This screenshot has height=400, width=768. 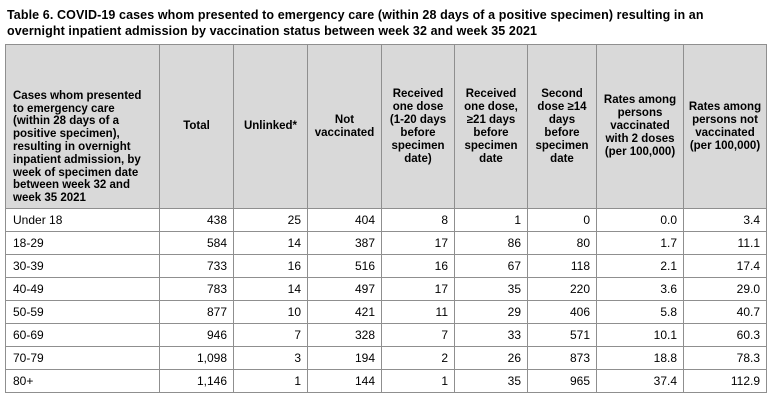 What do you see at coordinates (82, 312) in the screenshot?
I see `row-label-cell: 50-59` at bounding box center [82, 312].